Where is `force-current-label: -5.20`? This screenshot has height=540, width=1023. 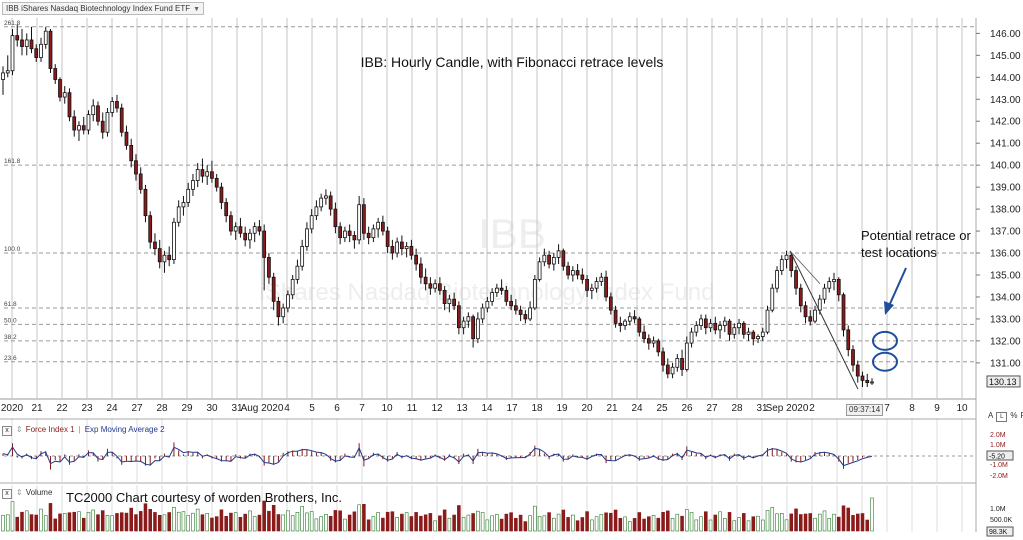
force-current-label: -5.20 is located at coordinates (997, 457).